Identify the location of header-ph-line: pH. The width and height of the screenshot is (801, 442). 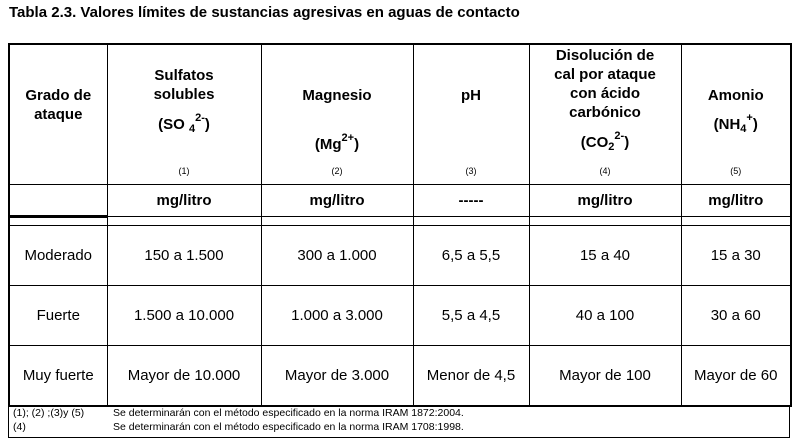
(471, 95).